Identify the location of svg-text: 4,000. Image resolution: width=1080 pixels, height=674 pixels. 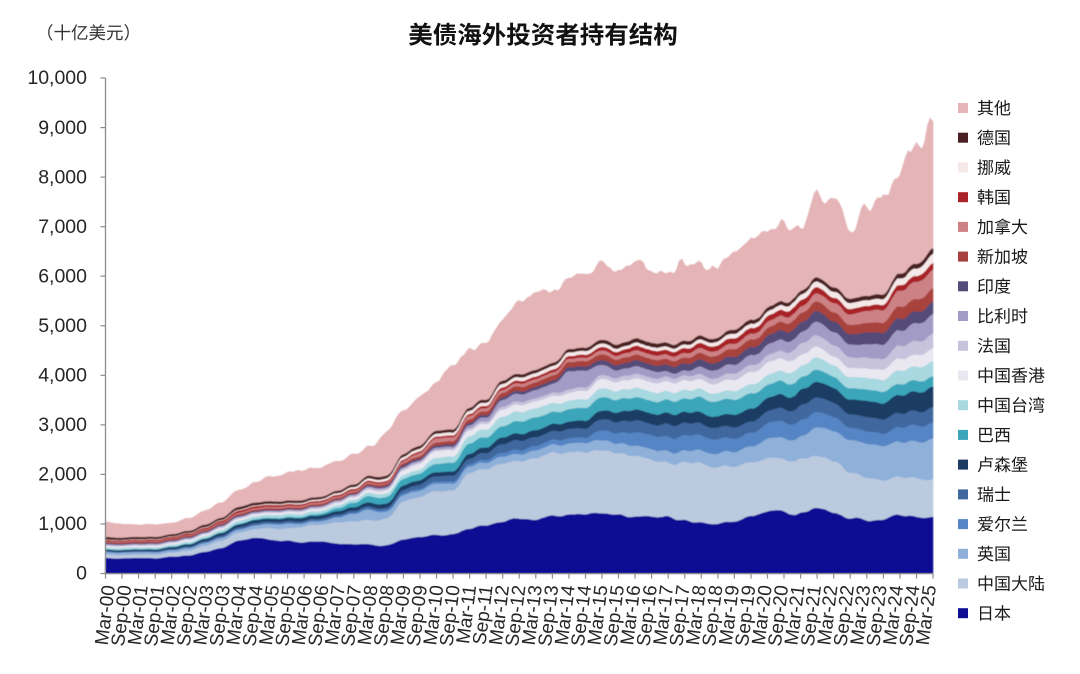
(62, 376).